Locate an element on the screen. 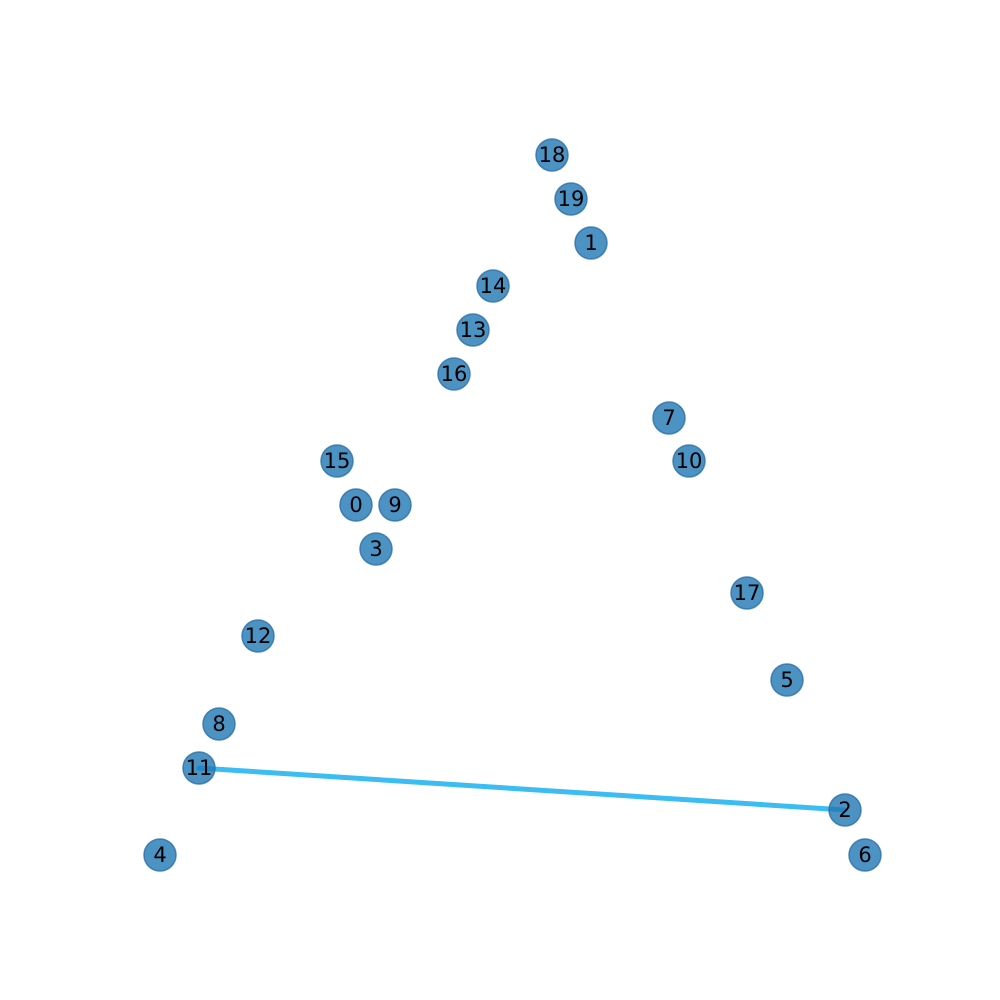  node-label: 4 is located at coordinates (159, 855).